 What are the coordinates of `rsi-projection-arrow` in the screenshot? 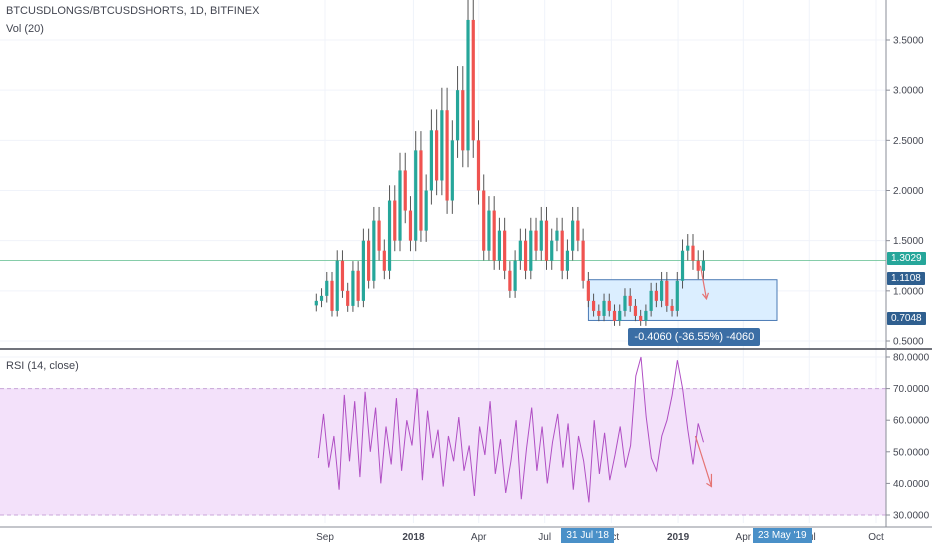 It's located at (703, 461).